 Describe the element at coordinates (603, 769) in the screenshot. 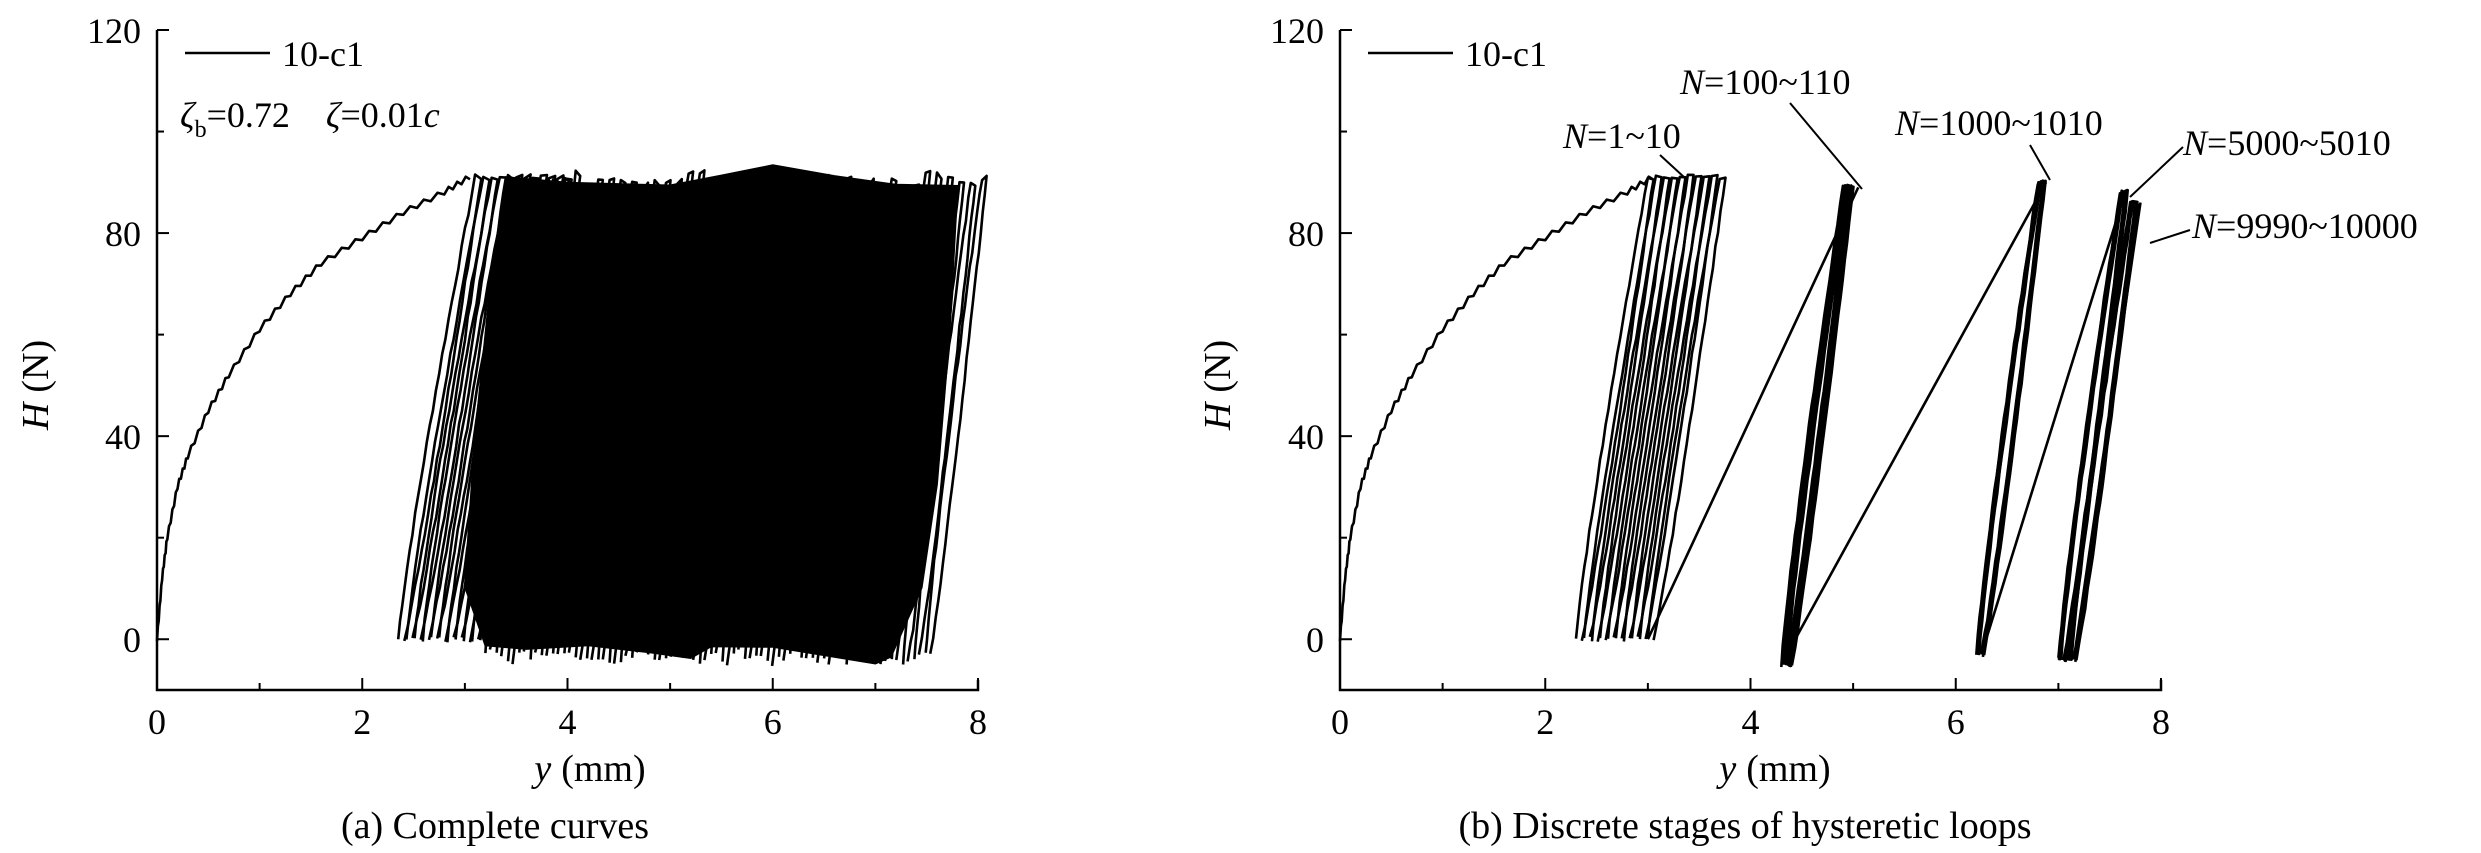

I see `panel-a-x-unit: (mm)` at that location.